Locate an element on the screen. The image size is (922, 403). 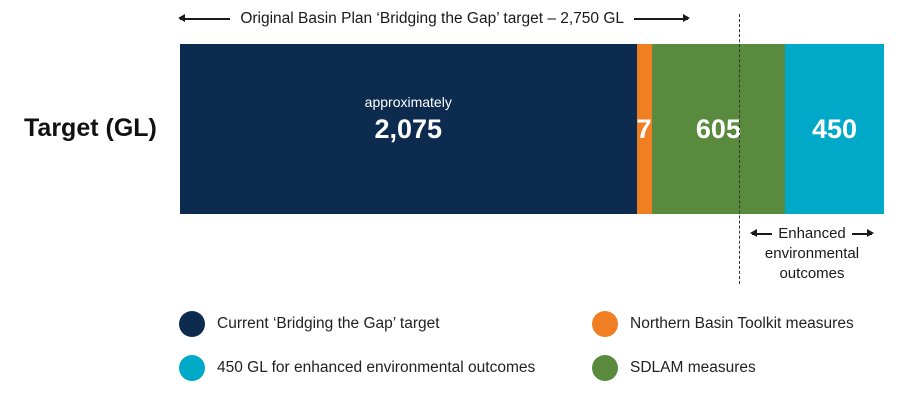
bar-segment-value-label: 2,075 is located at coordinates (408, 129).